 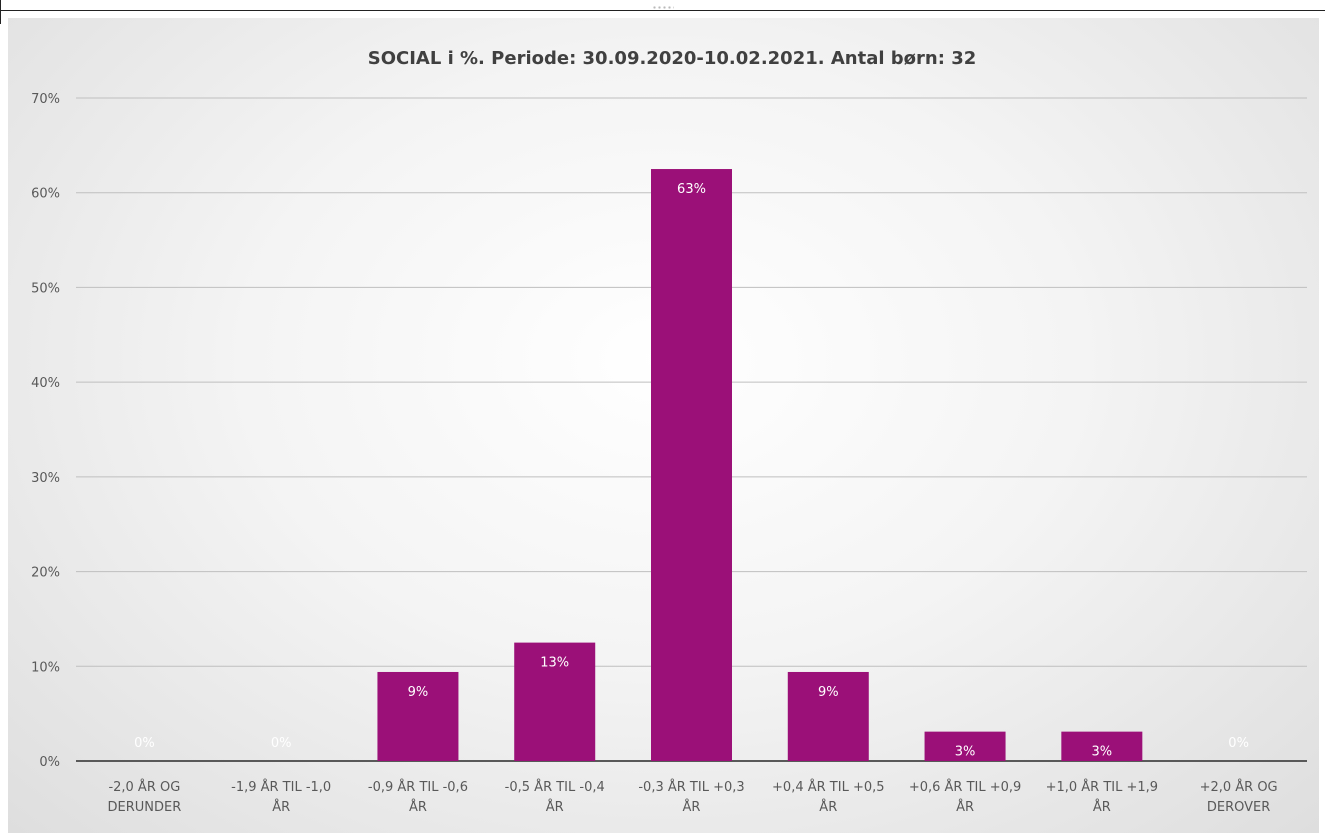 I want to click on x-tick-label: -2,0 ÅR OG, so click(x=144, y=787).